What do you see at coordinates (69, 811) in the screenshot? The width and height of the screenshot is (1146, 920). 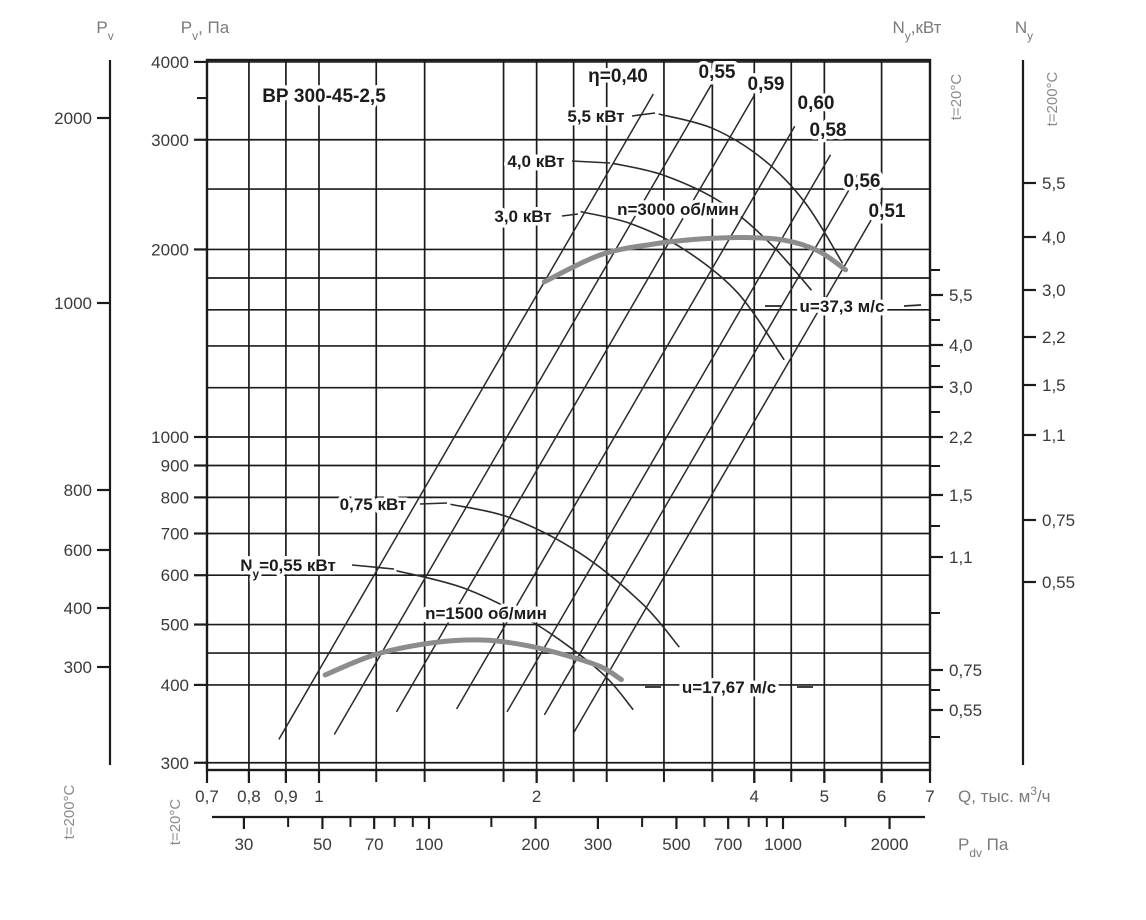 I see `pv-axis-temp: t=200°C` at bounding box center [69, 811].